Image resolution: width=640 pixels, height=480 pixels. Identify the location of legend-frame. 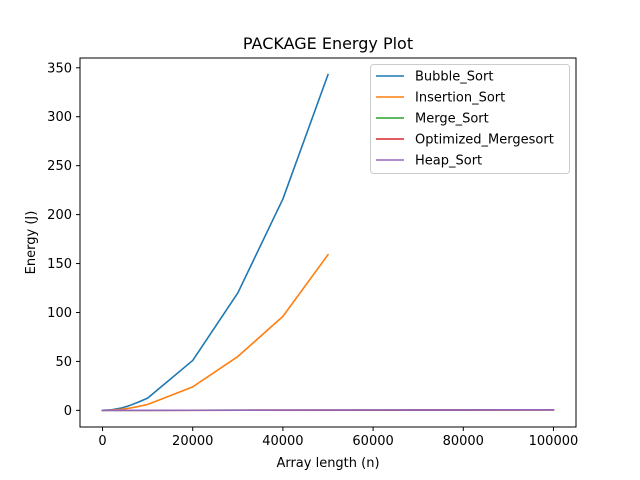
(470, 119).